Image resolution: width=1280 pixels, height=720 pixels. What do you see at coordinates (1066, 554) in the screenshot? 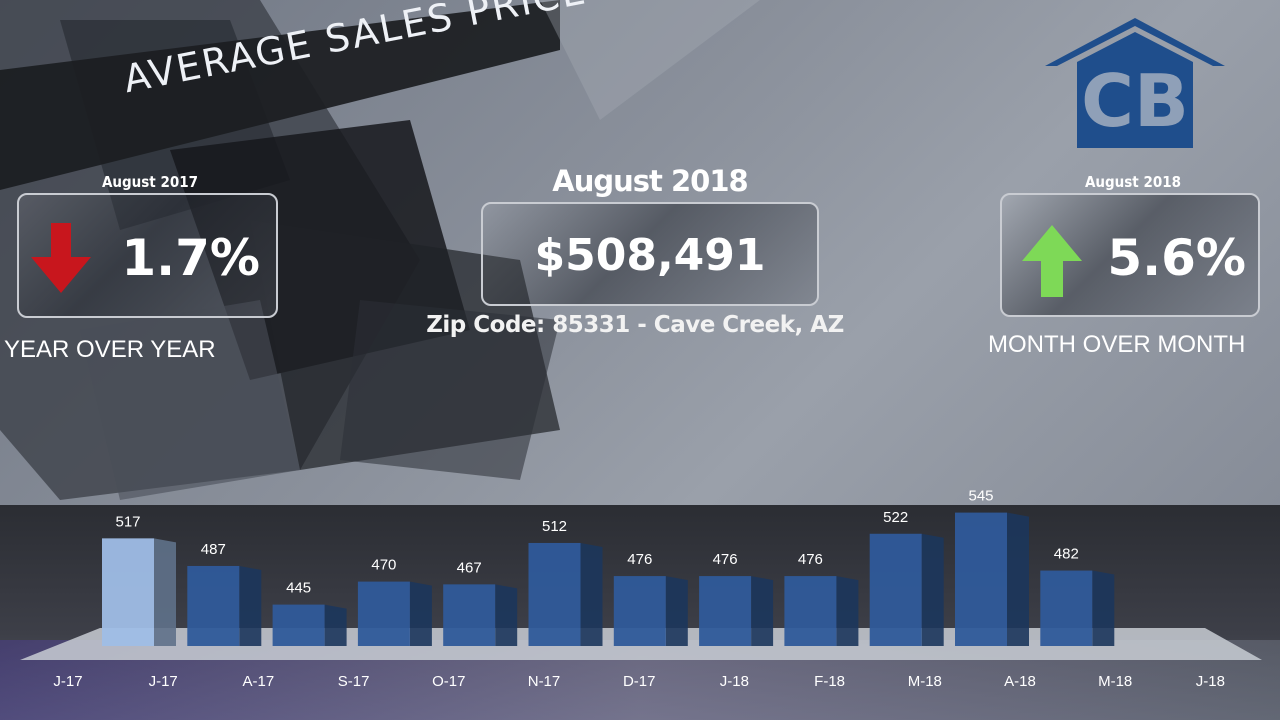
I see `data-label: 482` at bounding box center [1066, 554].